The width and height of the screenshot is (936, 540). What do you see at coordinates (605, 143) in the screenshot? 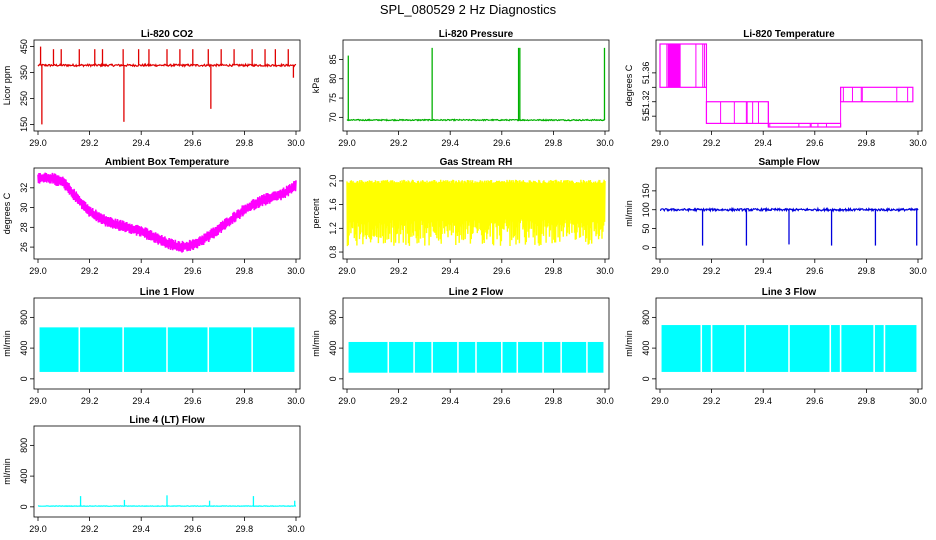
I see `pressure-xtick-label-5: 30.0` at bounding box center [605, 143].